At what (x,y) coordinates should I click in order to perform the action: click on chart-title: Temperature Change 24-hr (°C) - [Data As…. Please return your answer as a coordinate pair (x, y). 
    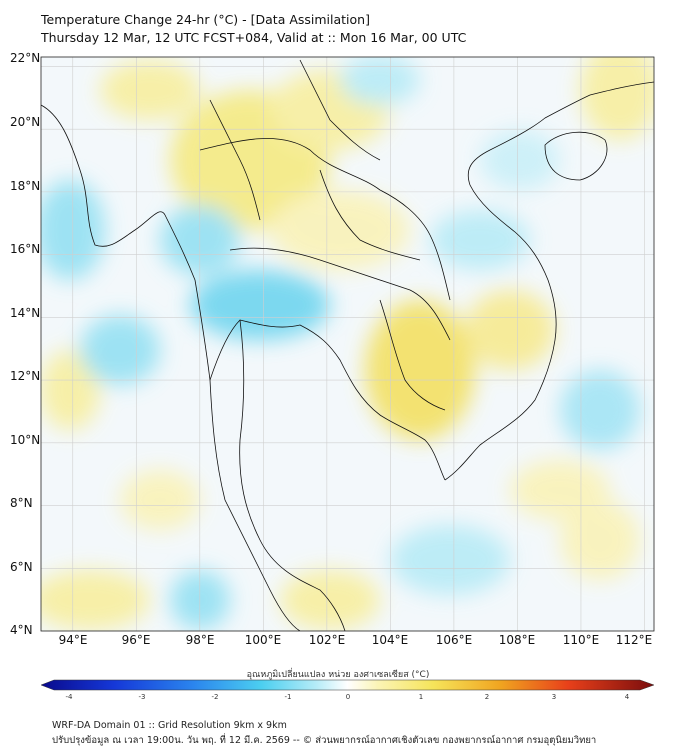
    Looking at the image, I should click on (205, 19).